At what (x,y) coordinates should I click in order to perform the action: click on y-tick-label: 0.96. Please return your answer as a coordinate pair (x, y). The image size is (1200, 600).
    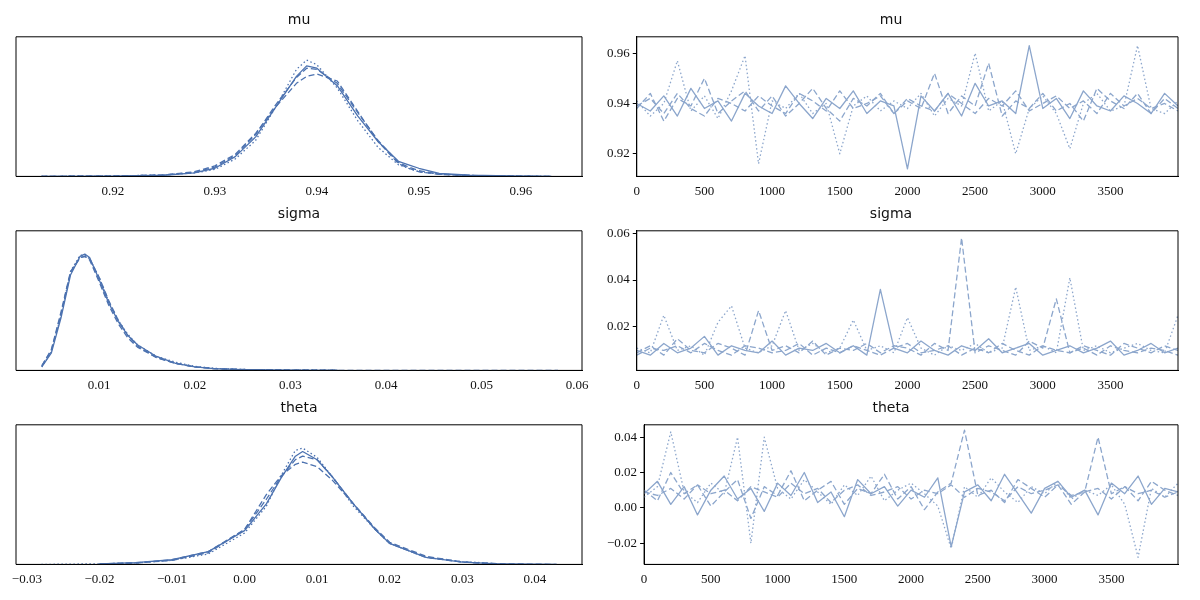
    Looking at the image, I should click on (619, 52).